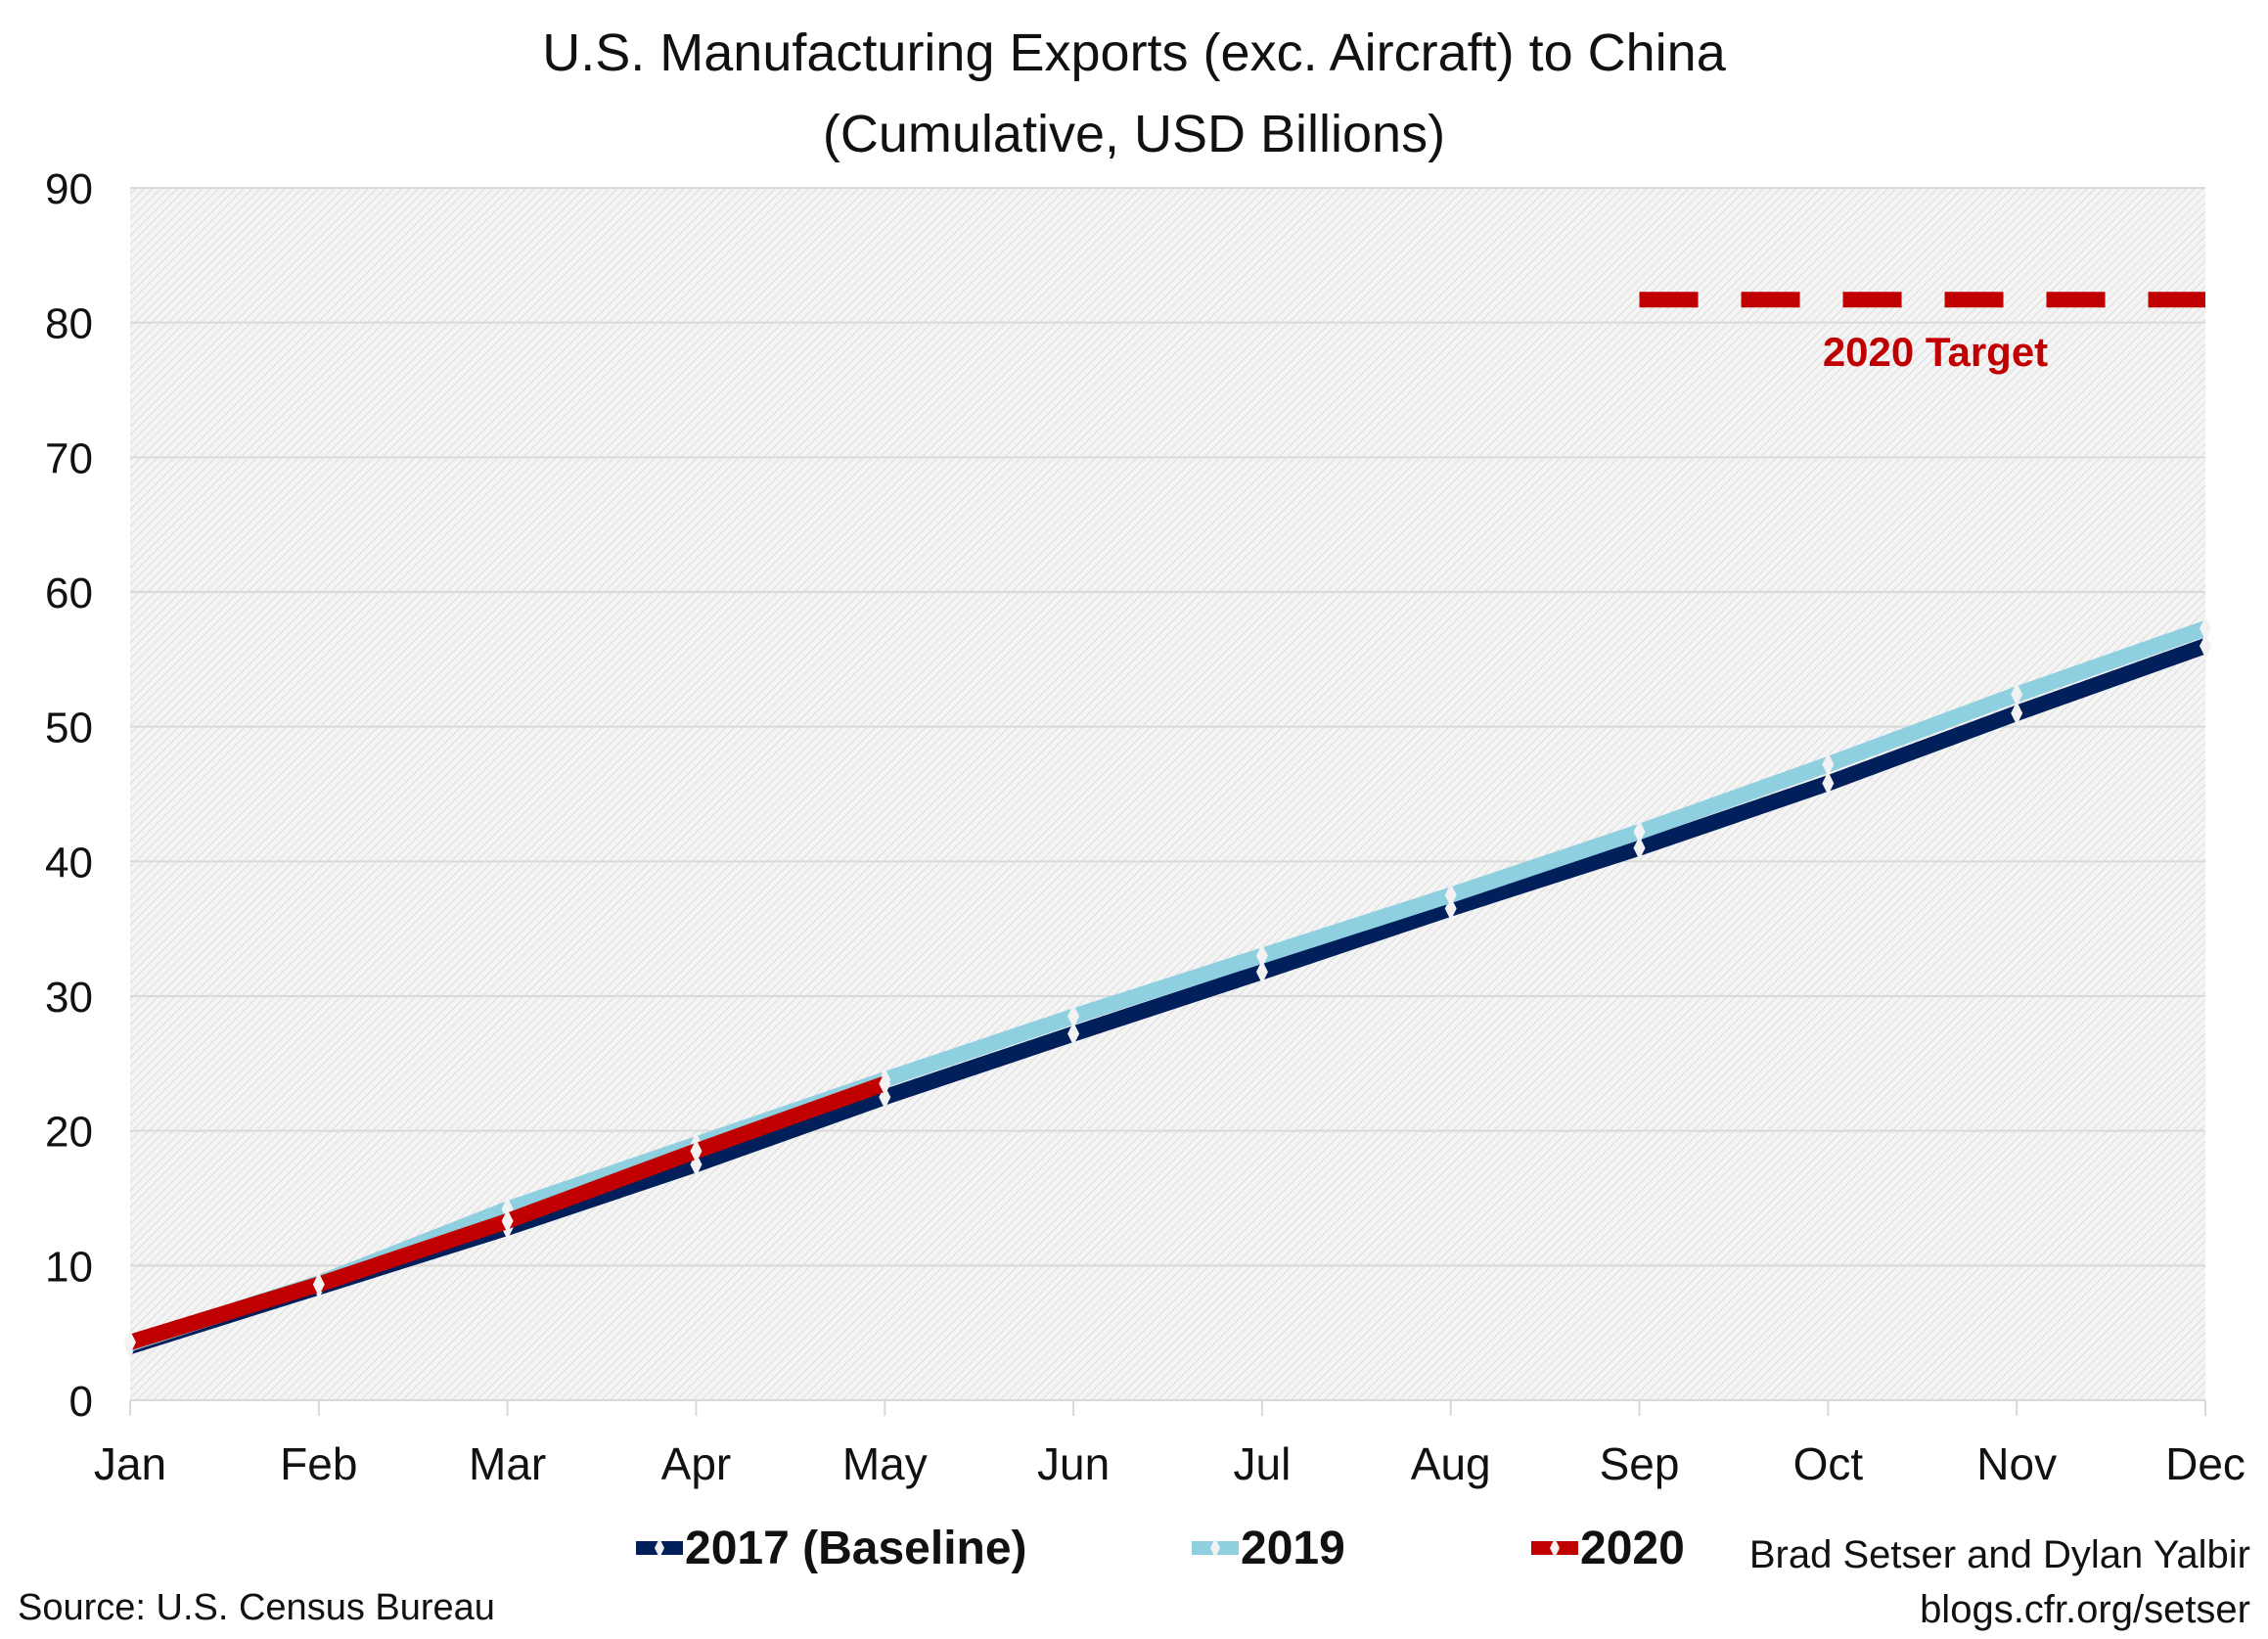 Image resolution: width=2268 pixels, height=1639 pixels. Describe the element at coordinates (1293, 1549) in the screenshot. I see `legend-label: 2019` at that location.